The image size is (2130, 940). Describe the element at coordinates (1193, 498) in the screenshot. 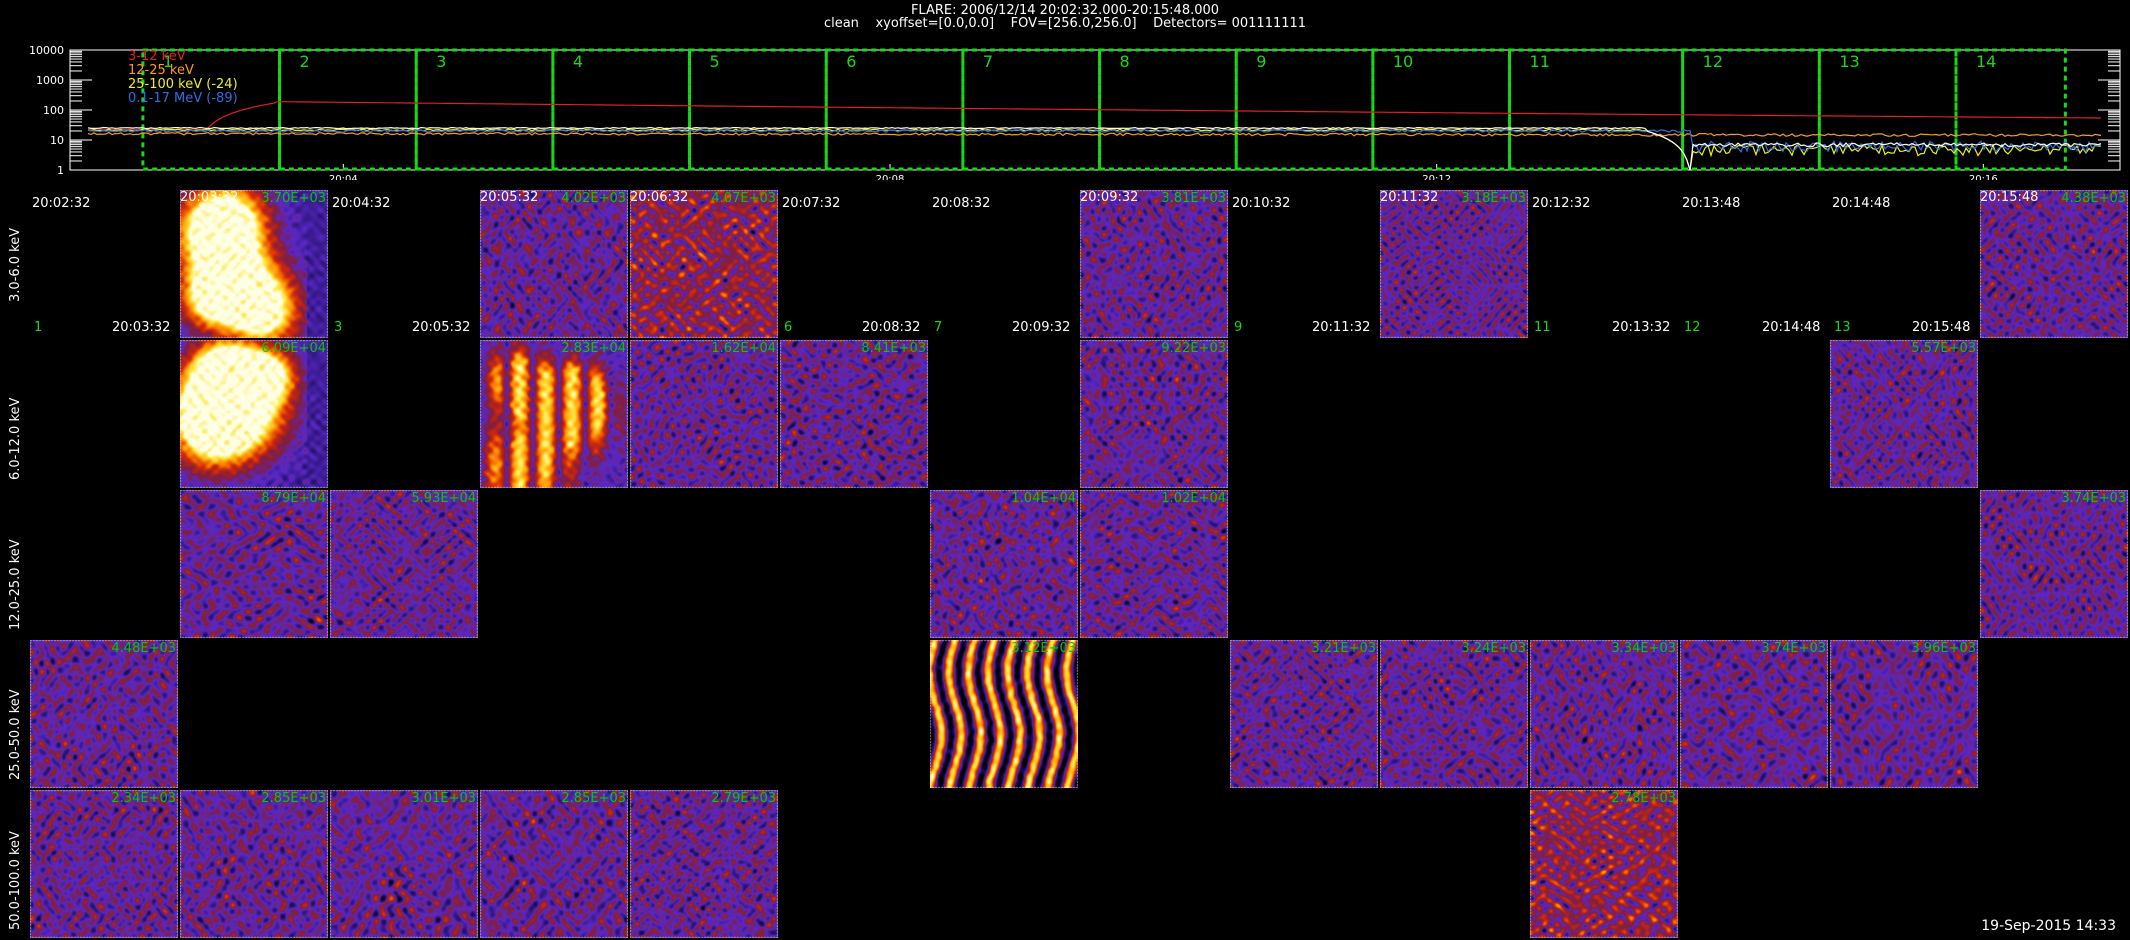

I see `image-peak-value: 1.02E+04` at that location.